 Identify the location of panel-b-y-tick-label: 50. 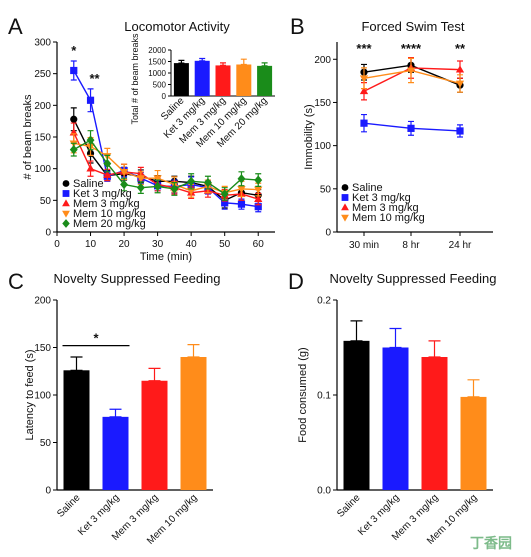
(326, 189).